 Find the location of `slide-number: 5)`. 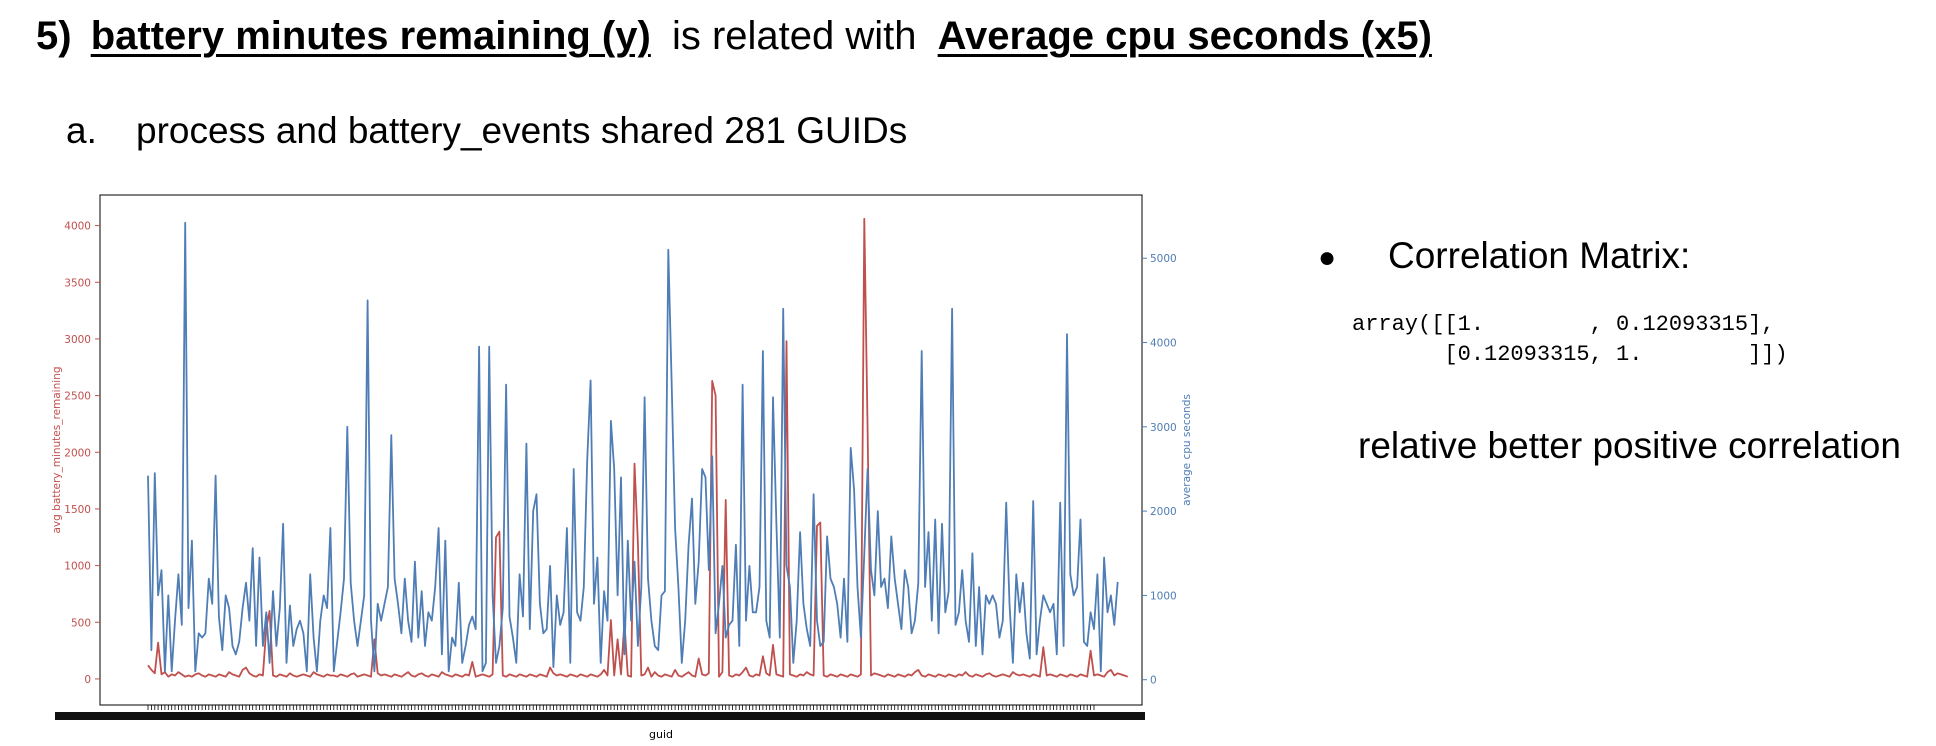

slide-number: 5) is located at coordinates (54, 36).